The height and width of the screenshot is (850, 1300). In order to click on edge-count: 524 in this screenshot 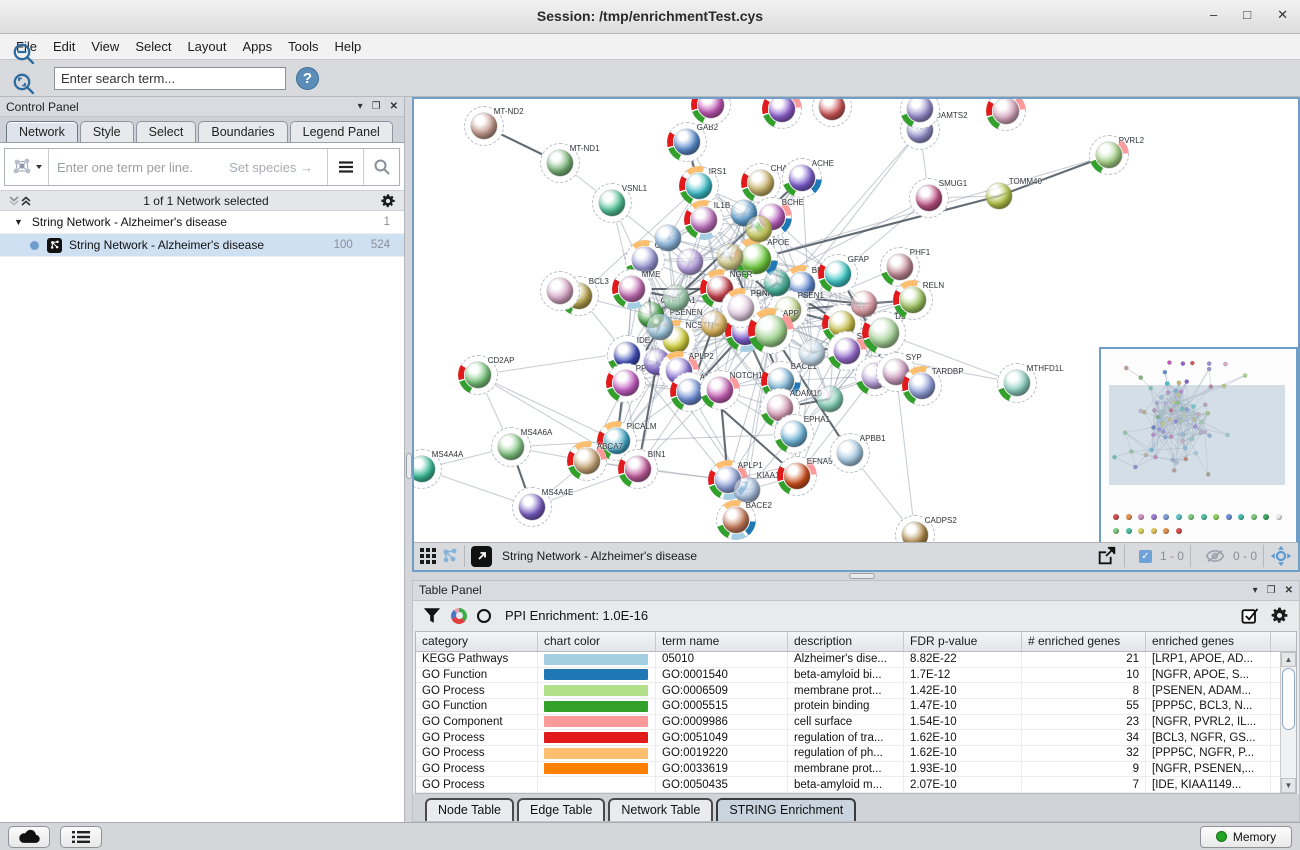, I will do `click(380, 245)`.